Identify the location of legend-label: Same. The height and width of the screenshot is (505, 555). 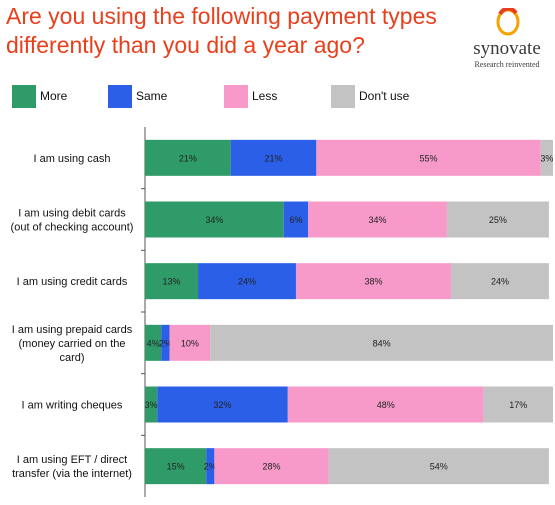
(152, 96).